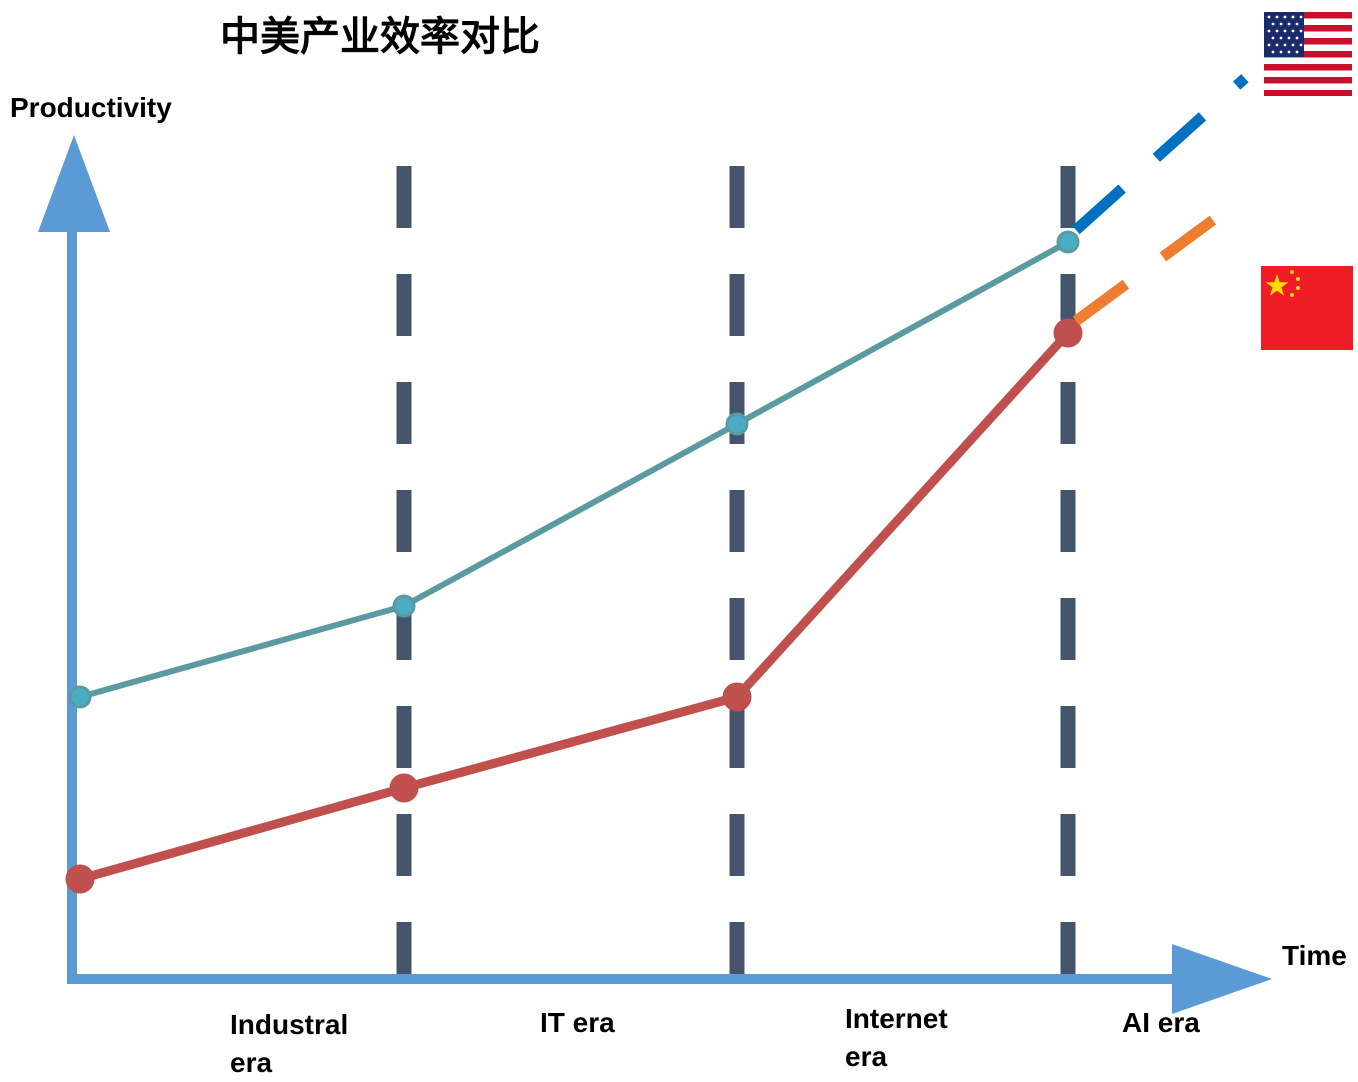 The image size is (1358, 1082). Describe the element at coordinates (380, 37) in the screenshot. I see `chart-title: 中美产业效率对比` at that location.